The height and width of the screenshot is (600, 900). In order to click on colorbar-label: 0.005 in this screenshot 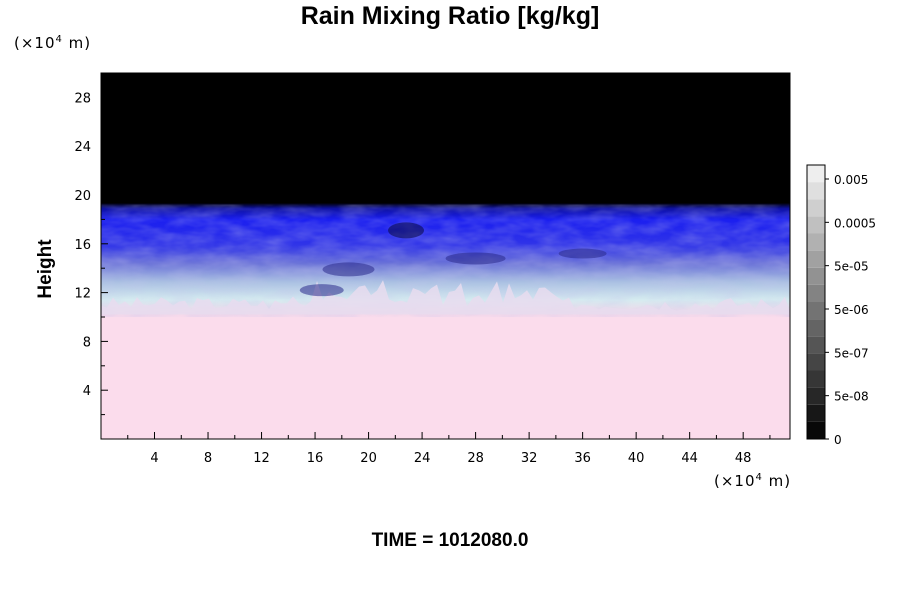, I will do `click(851, 180)`.